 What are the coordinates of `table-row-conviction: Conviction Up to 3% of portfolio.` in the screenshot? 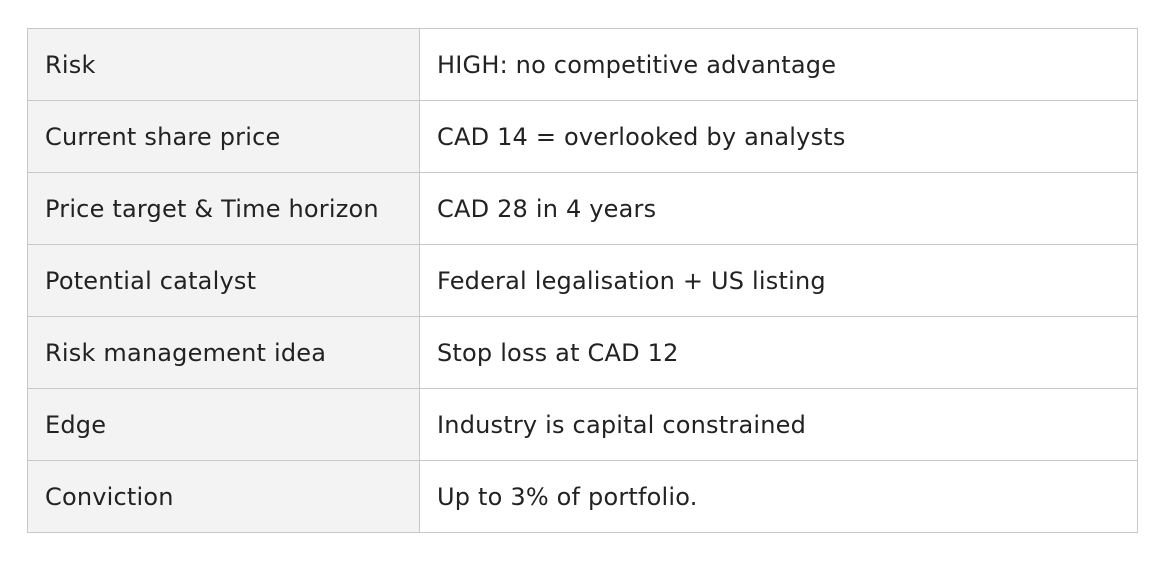 It's located at (582, 496).